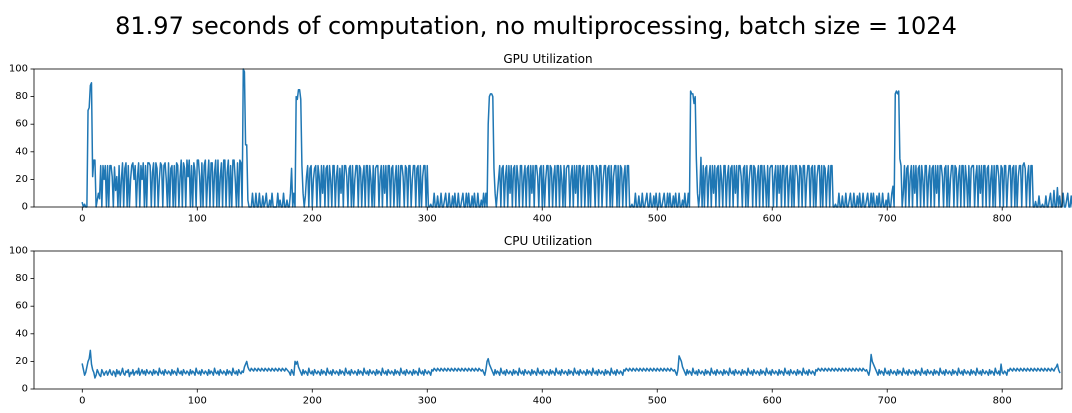 The height and width of the screenshot is (413, 1072). What do you see at coordinates (547, 59) in the screenshot?
I see `gpu-axes-title: GPU Utilization` at bounding box center [547, 59].